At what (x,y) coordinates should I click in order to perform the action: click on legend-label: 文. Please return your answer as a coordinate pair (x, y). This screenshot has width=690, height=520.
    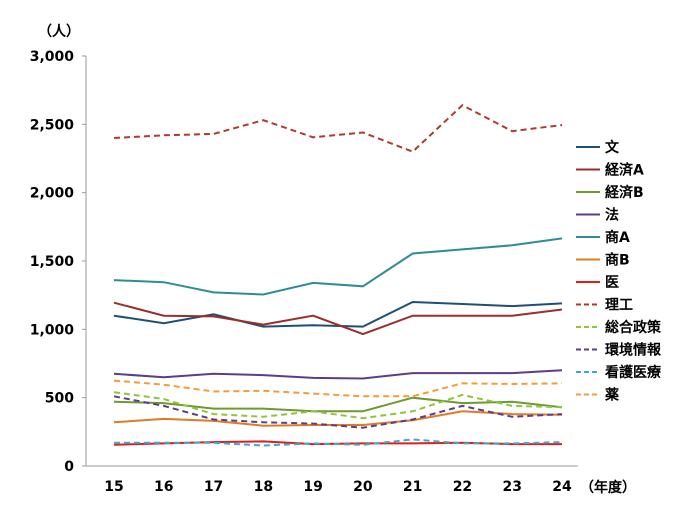
    Looking at the image, I should click on (612, 147).